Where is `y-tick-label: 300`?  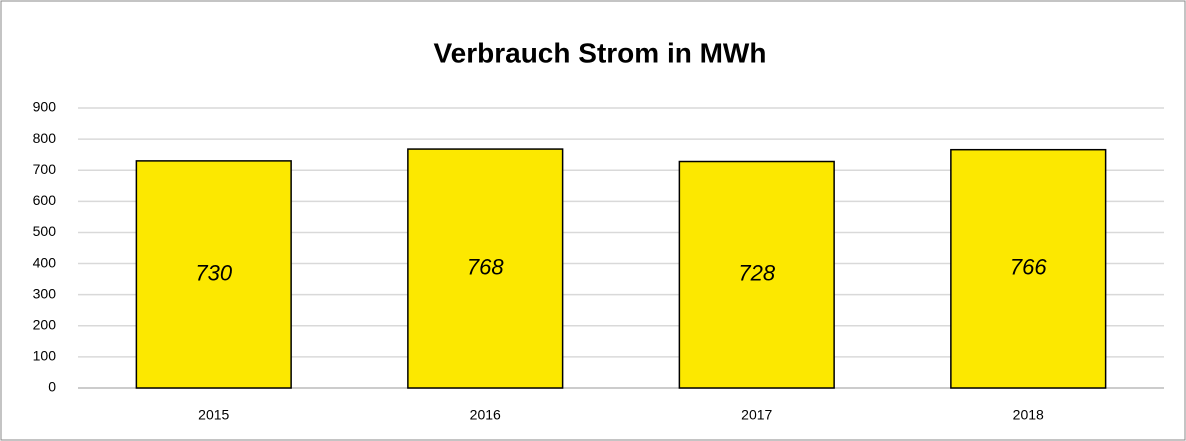
y-tick-label: 300 is located at coordinates (45, 293).